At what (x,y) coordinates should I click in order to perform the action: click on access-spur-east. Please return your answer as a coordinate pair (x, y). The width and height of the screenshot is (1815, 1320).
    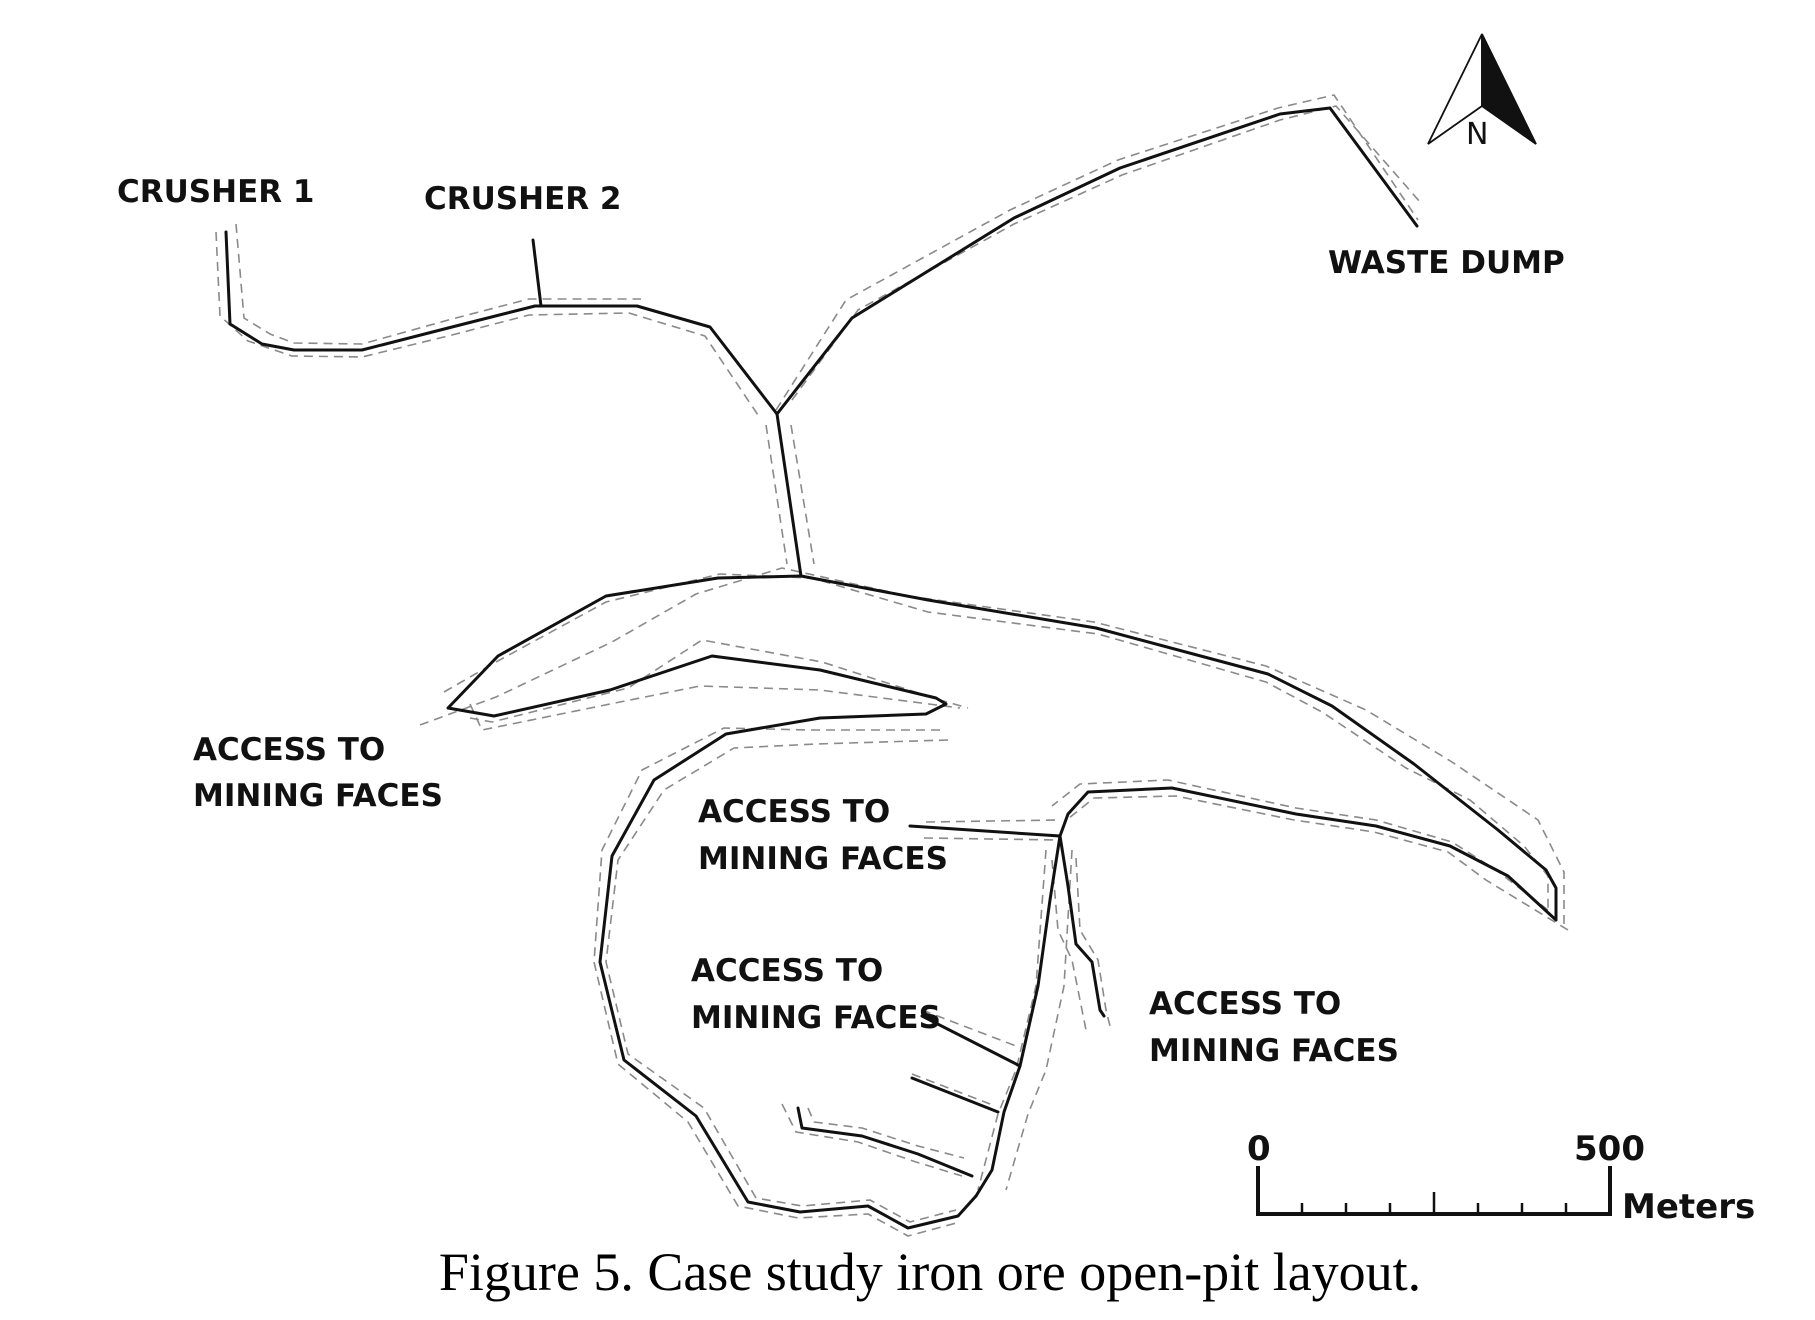
    Looking at the image, I should click on (1082, 926).